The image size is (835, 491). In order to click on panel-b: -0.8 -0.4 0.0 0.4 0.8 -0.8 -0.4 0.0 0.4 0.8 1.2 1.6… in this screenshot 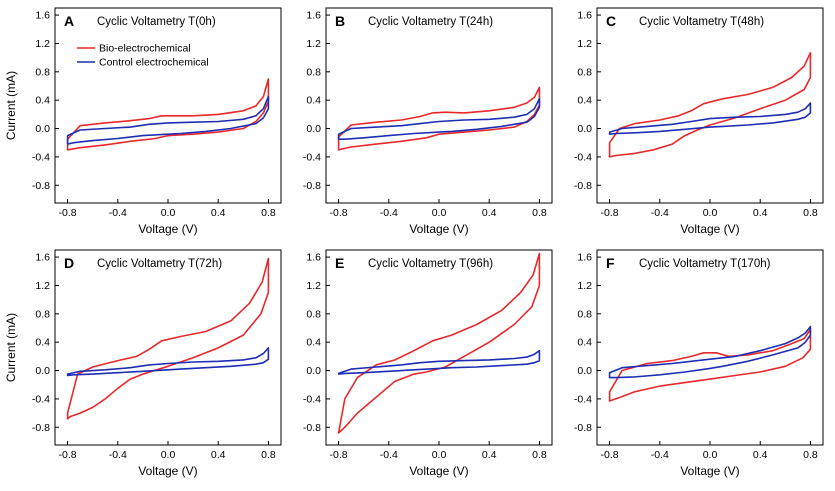, I will do `click(428, 121)`.